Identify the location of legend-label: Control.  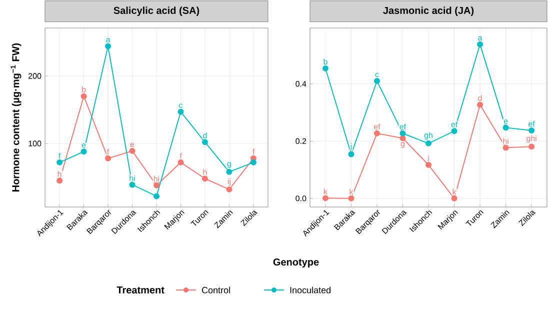
(216, 290).